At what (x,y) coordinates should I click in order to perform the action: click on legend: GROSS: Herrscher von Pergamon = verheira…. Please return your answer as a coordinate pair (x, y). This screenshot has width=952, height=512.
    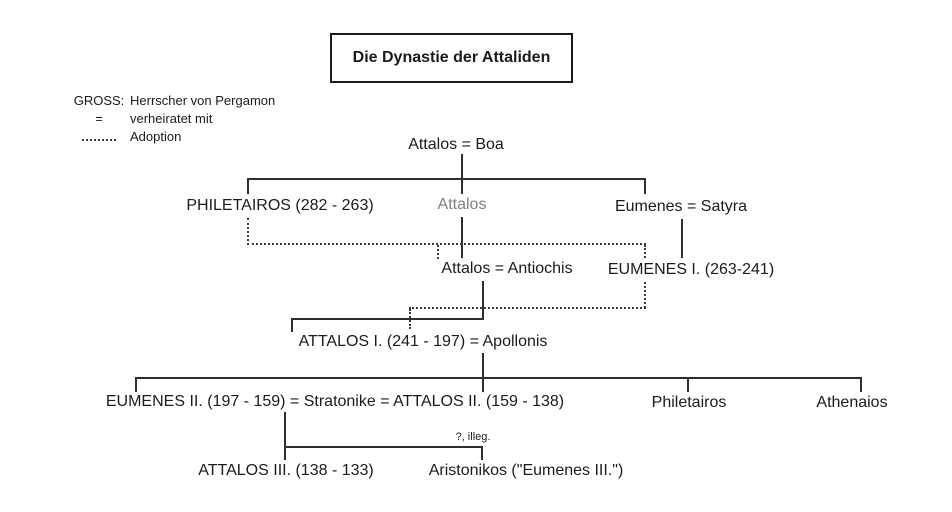
    Looking at the image, I should click on (172, 119).